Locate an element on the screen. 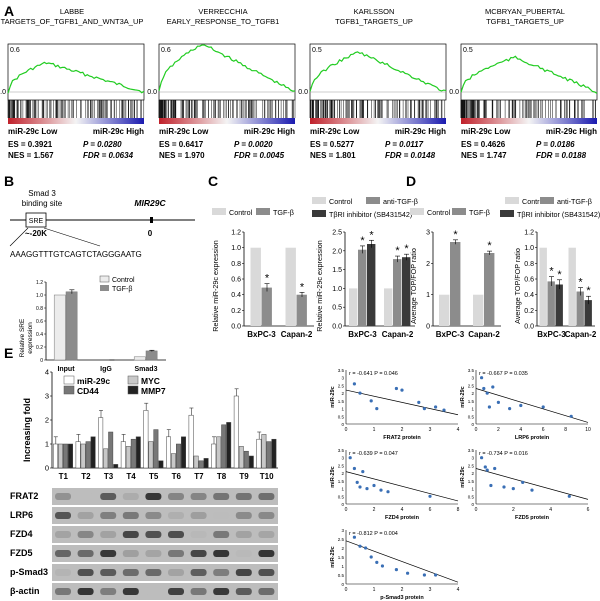 The height and width of the screenshot is (601, 600). b-sre-ytick-label: 1.2 is located at coordinates (39, 283).